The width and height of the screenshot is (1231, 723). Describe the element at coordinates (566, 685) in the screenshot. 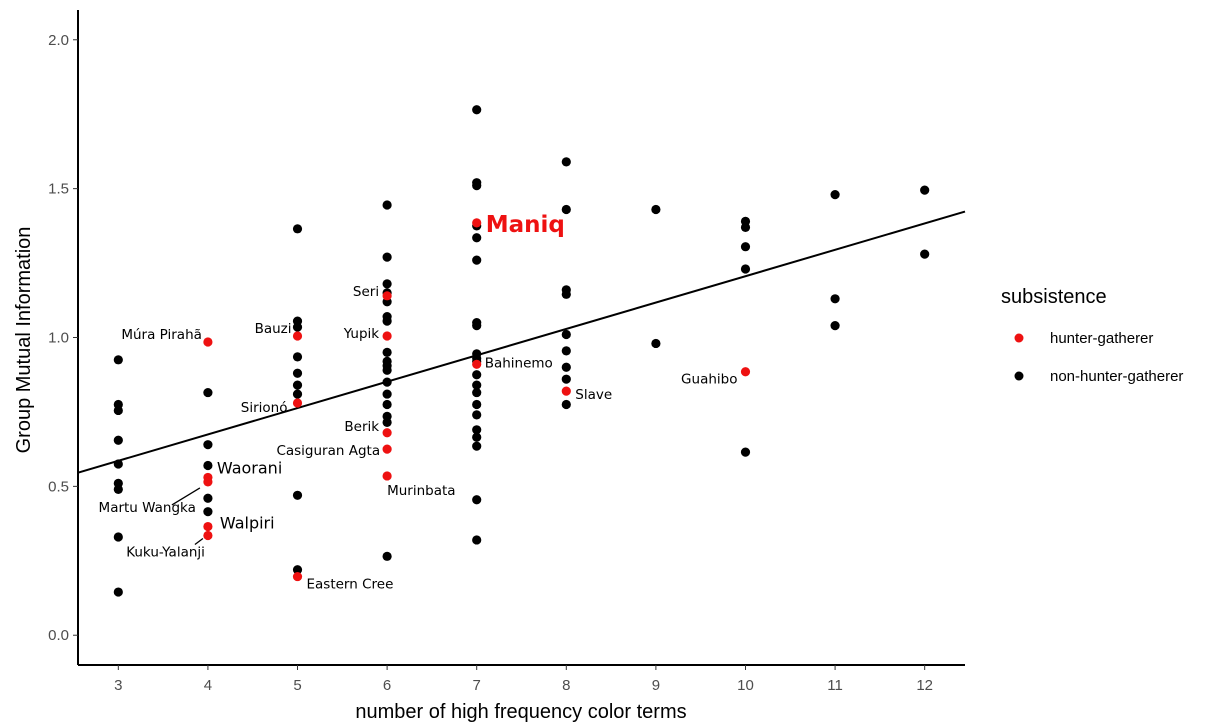

I see `x-tick-label: 8` at that location.